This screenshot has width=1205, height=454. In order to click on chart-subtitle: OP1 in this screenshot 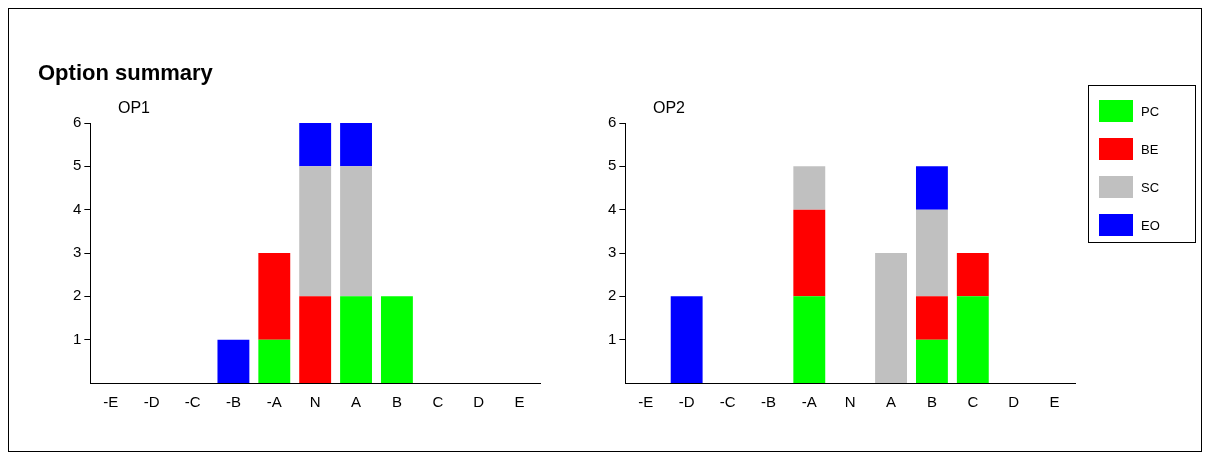, I will do `click(134, 108)`.